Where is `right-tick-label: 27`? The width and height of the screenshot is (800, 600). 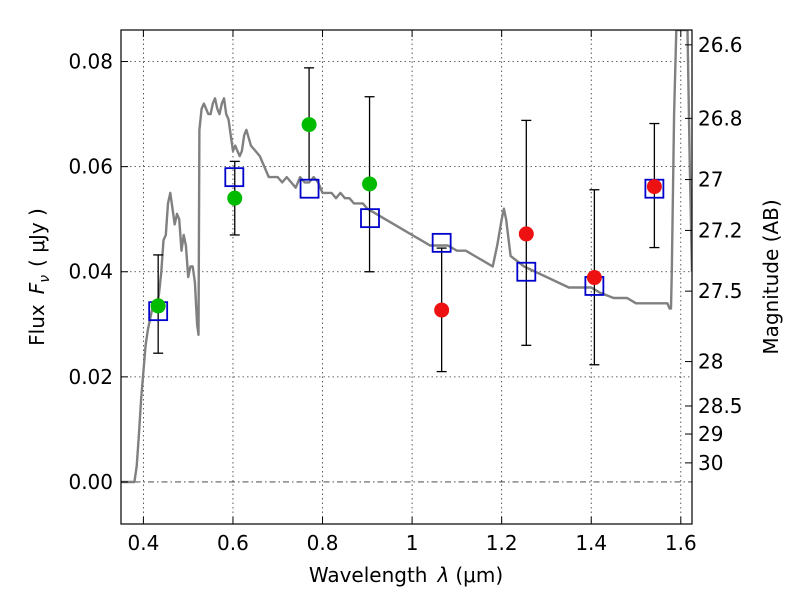 right-tick-label: 27 is located at coordinates (710, 180).